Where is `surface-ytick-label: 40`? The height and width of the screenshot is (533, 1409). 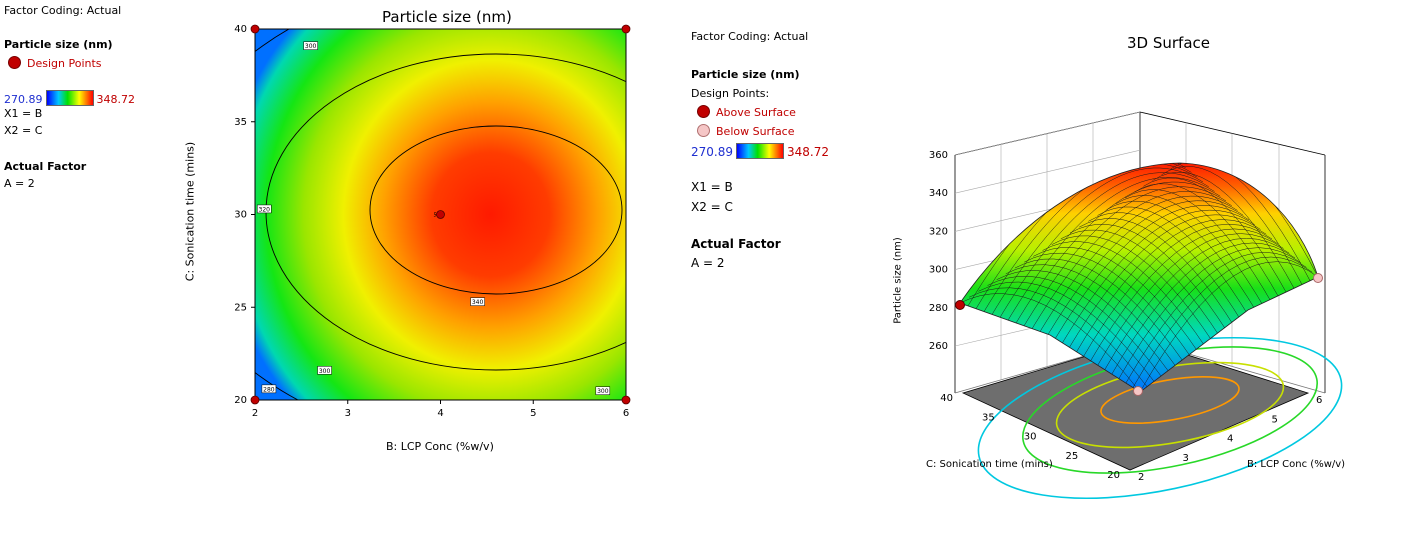 surface-ytick-label: 40 is located at coordinates (946, 398).